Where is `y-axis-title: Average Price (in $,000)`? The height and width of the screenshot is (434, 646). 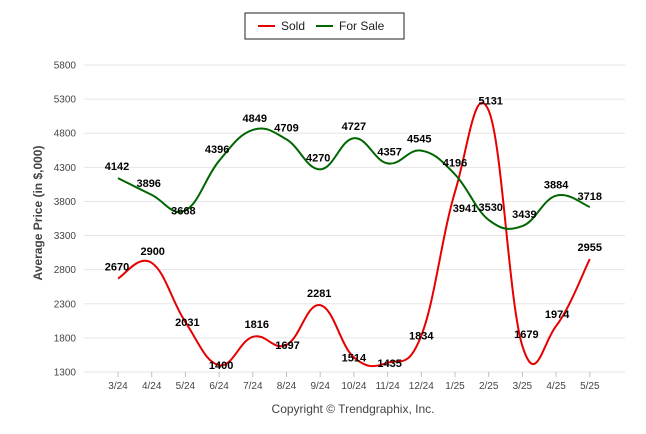 y-axis-title: Average Price (in $,000) is located at coordinates (38, 213).